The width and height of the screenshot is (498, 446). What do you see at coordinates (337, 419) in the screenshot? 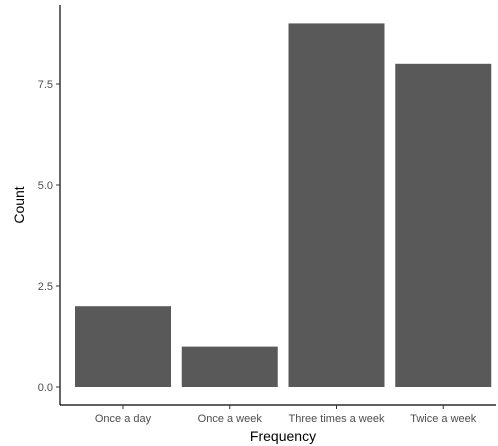
I see `x-tick-label: Three times a week` at bounding box center [337, 419].